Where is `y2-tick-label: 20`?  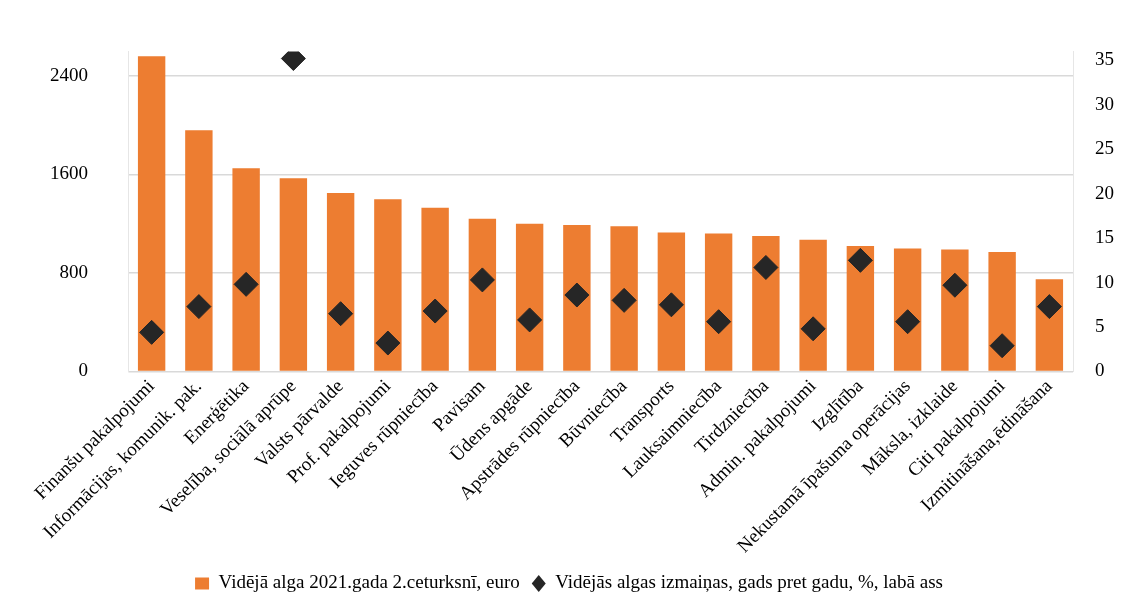
y2-tick-label: 20 is located at coordinates (1104, 192).